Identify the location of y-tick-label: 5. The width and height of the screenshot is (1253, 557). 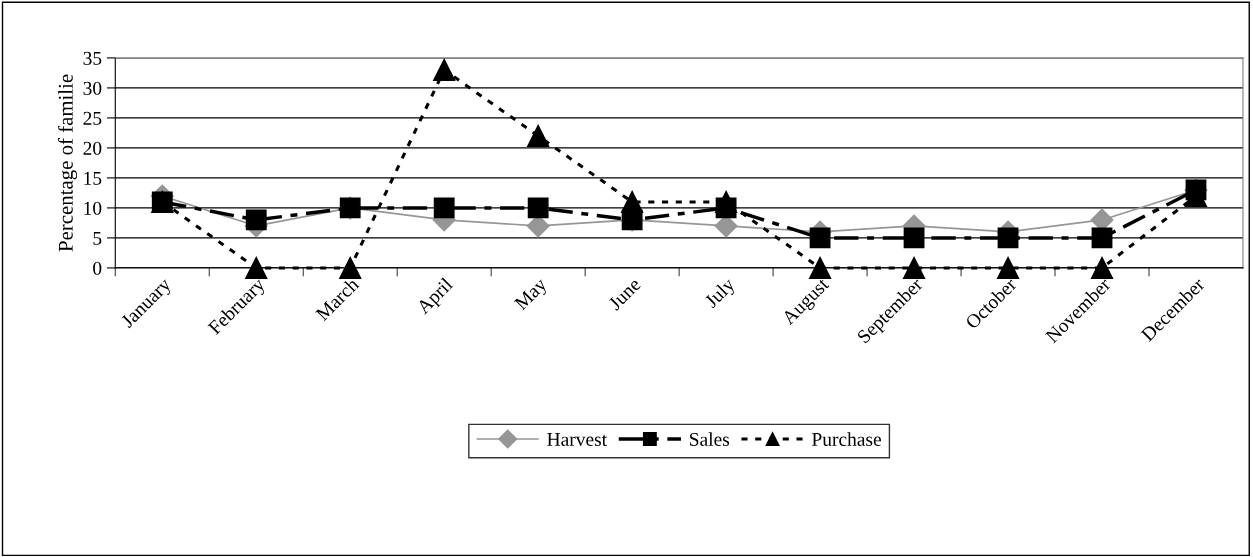
(97, 238).